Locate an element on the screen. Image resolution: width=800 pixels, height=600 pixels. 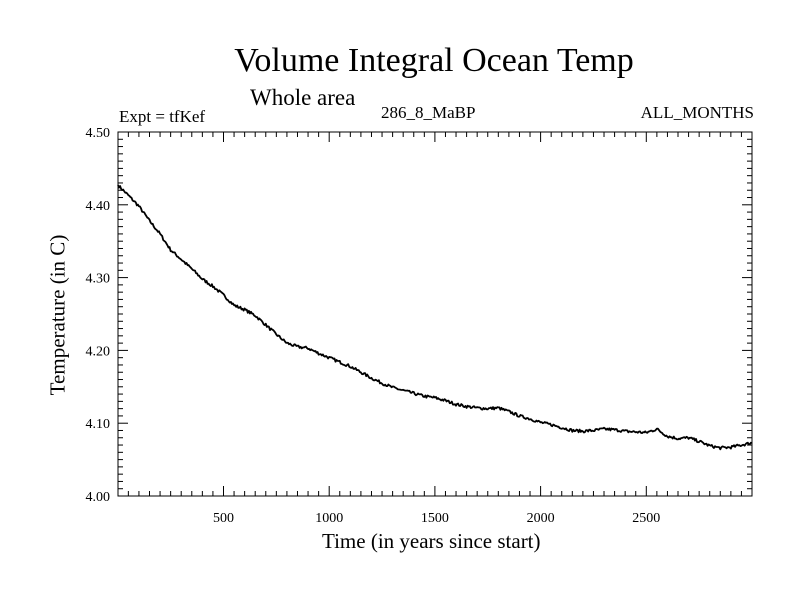
x-tick-label: 1500 is located at coordinates (435, 518).